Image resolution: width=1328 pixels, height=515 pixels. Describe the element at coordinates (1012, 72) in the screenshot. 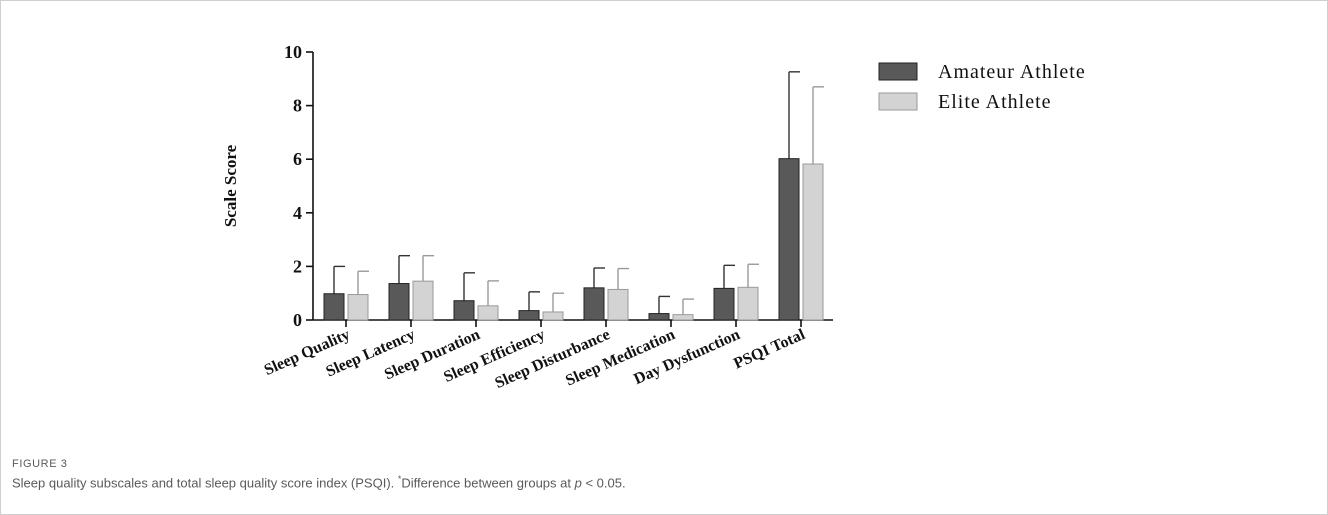

I see `legend-label: Amateur Athlete` at that location.